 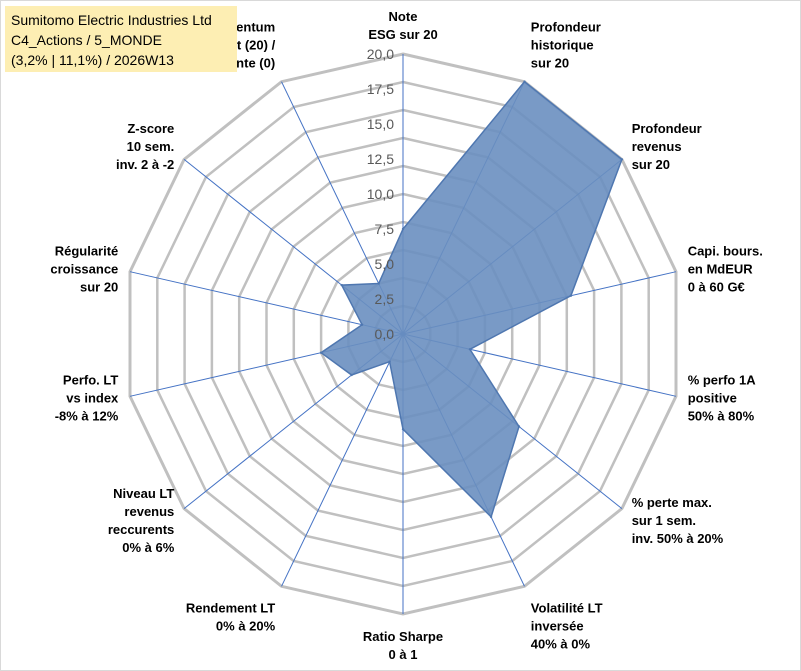 What do you see at coordinates (84, 269) in the screenshot?
I see `axis-label: Régularité croissance sur 20` at bounding box center [84, 269].